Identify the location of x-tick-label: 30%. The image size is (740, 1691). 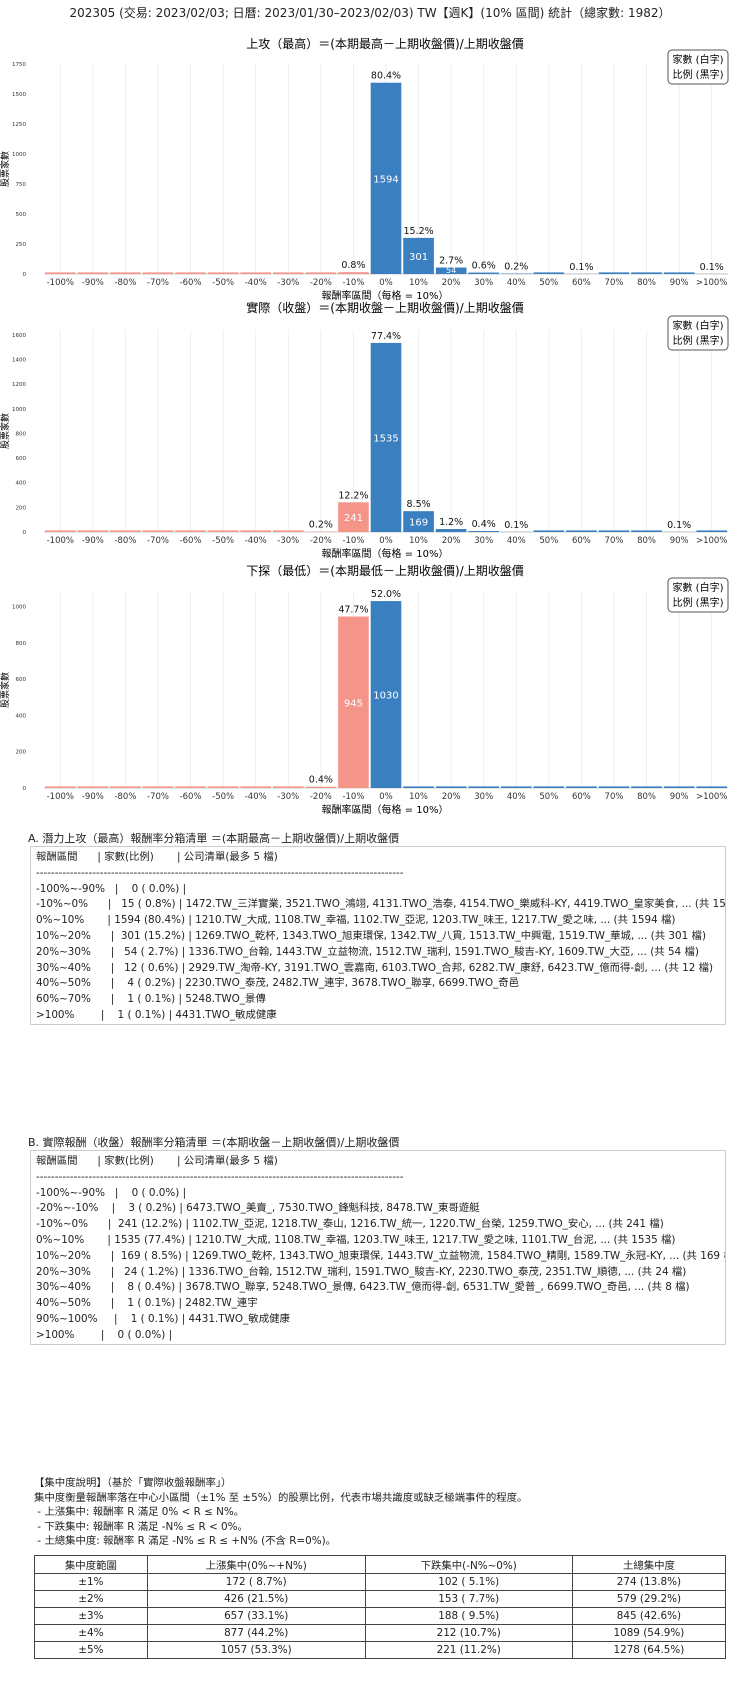
(483, 283).